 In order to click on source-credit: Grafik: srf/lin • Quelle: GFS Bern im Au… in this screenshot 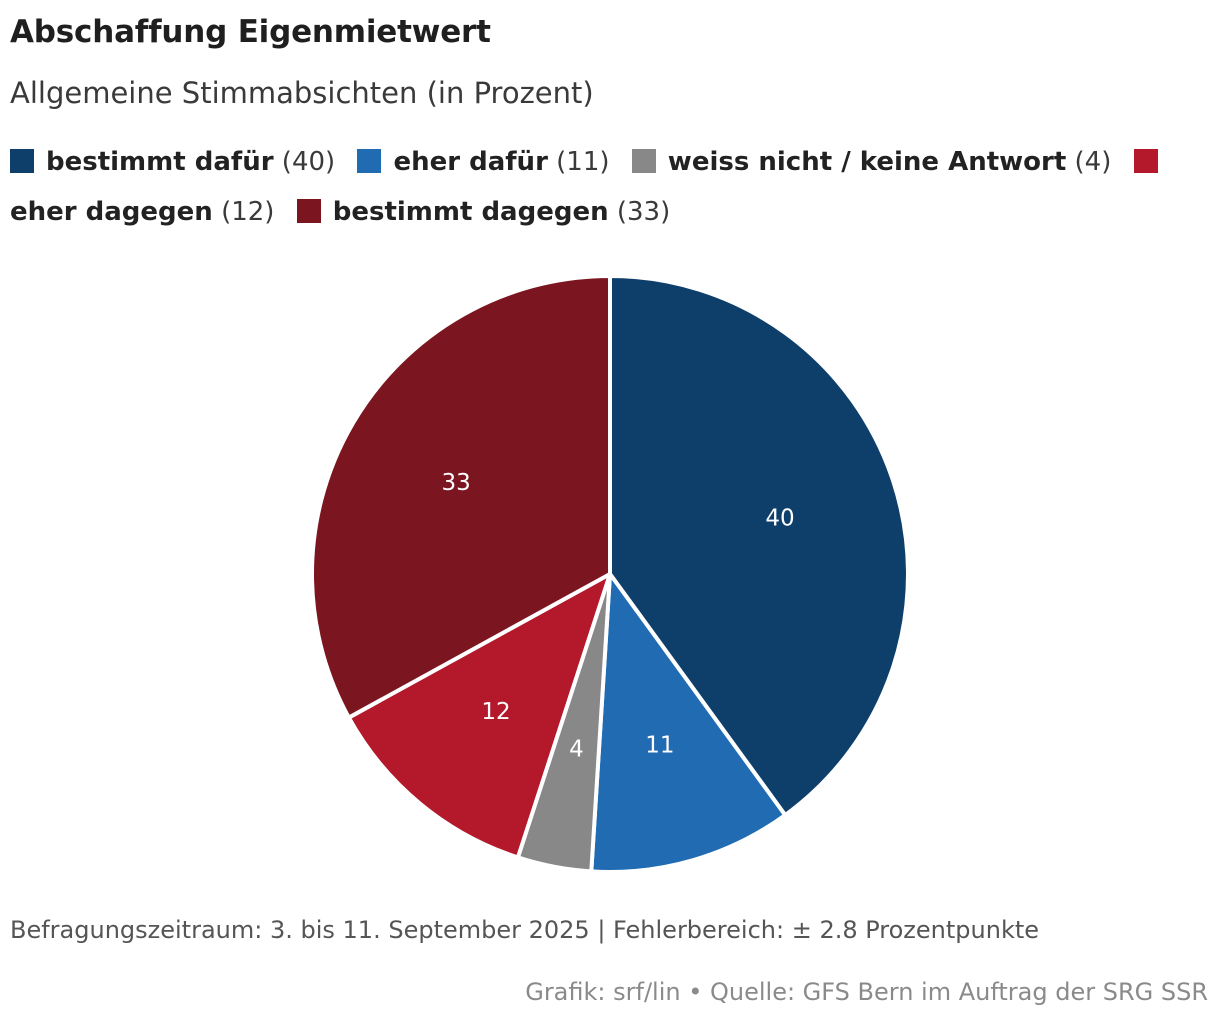, I will do `click(866, 992)`.